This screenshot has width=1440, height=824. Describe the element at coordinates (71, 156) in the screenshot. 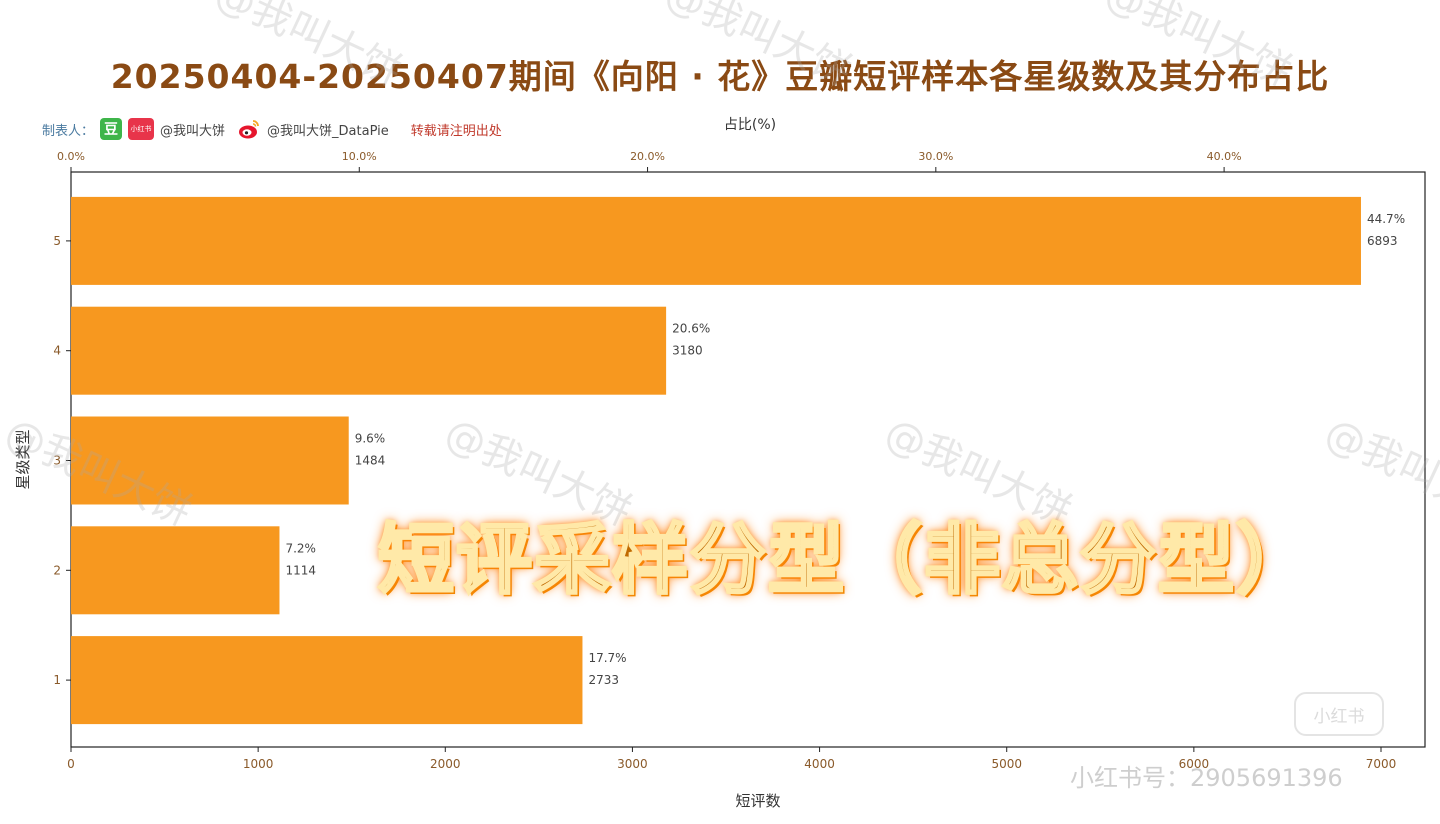

I see `top-tick-label: 0.0%` at that location.